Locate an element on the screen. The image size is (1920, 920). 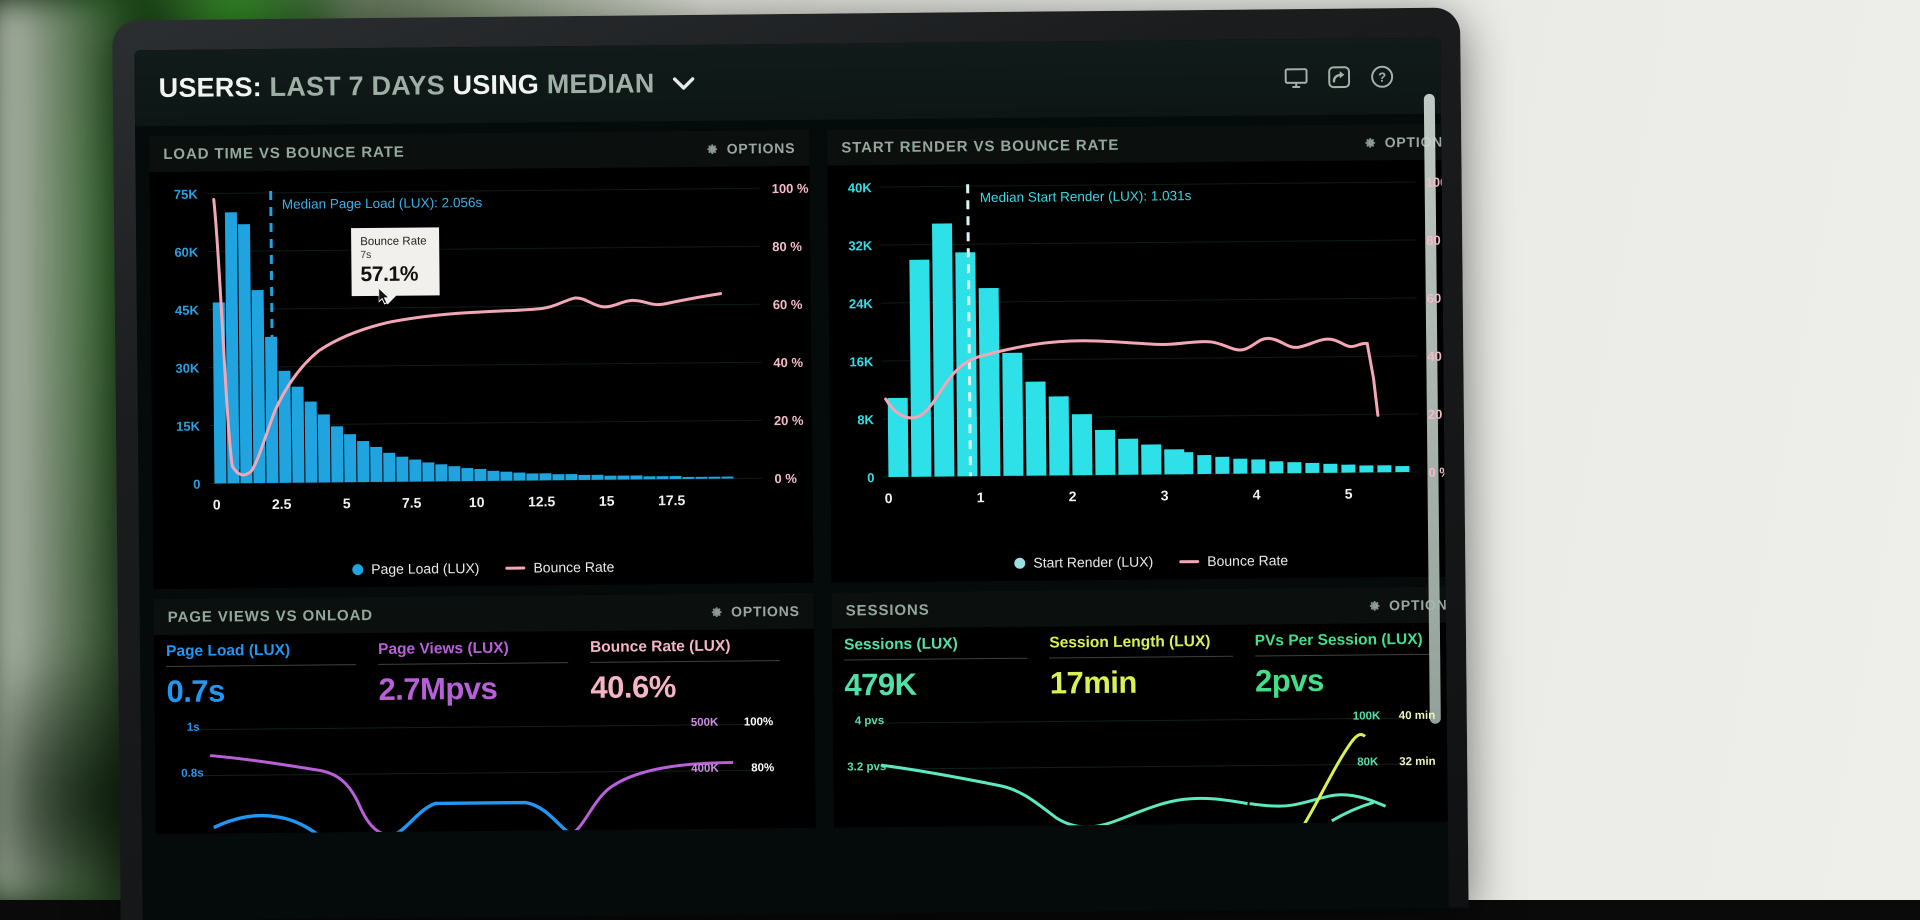
svg-text: 10 is located at coordinates (477, 502).